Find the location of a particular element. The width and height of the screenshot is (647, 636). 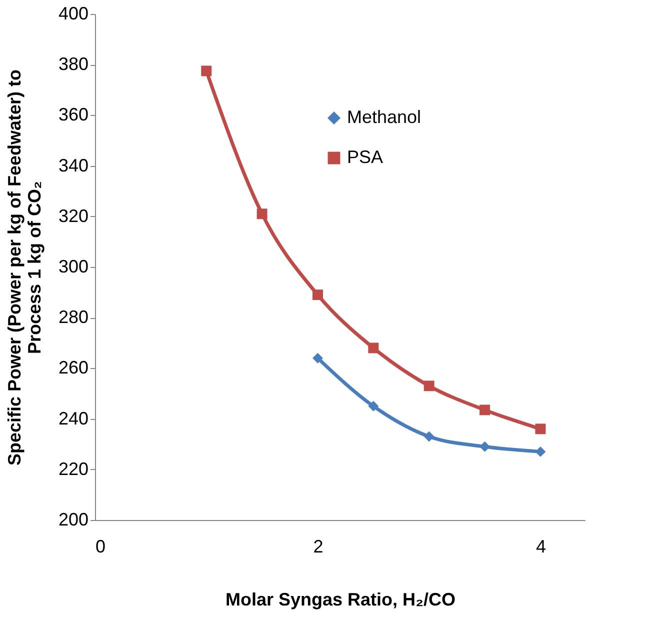

x-axis-title: Molar Syngas Ratio, H₂/CO is located at coordinates (340, 600).